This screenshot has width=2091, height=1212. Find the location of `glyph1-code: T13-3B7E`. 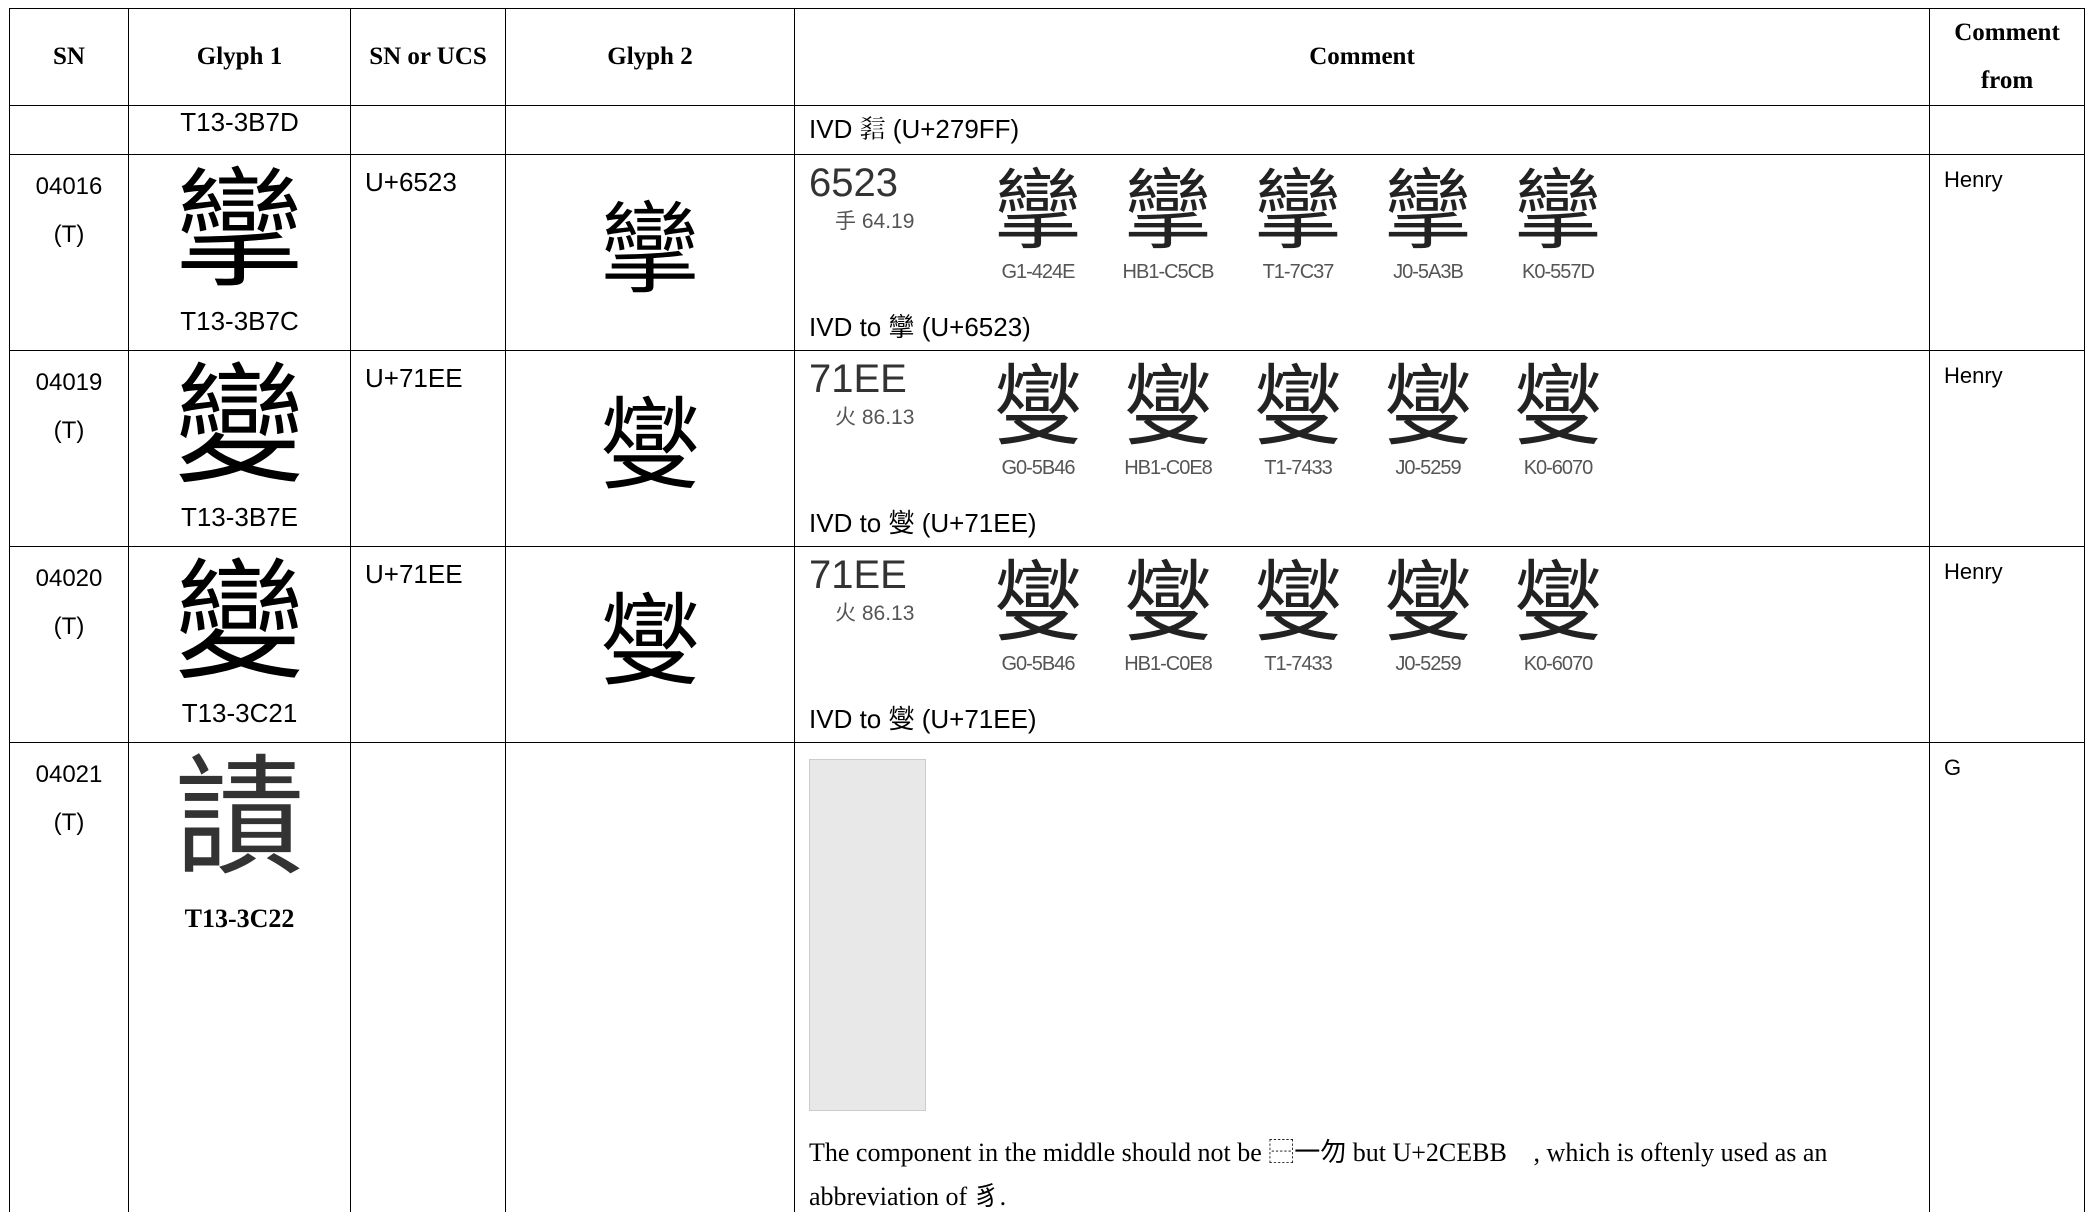

glyph1-code: T13-3B7E is located at coordinates (239, 517).